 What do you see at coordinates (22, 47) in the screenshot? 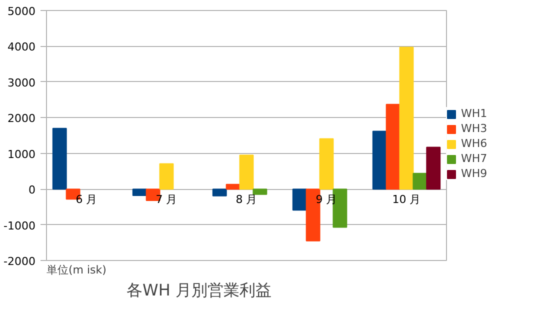
I see `y-tick-label: 4000` at bounding box center [22, 47].